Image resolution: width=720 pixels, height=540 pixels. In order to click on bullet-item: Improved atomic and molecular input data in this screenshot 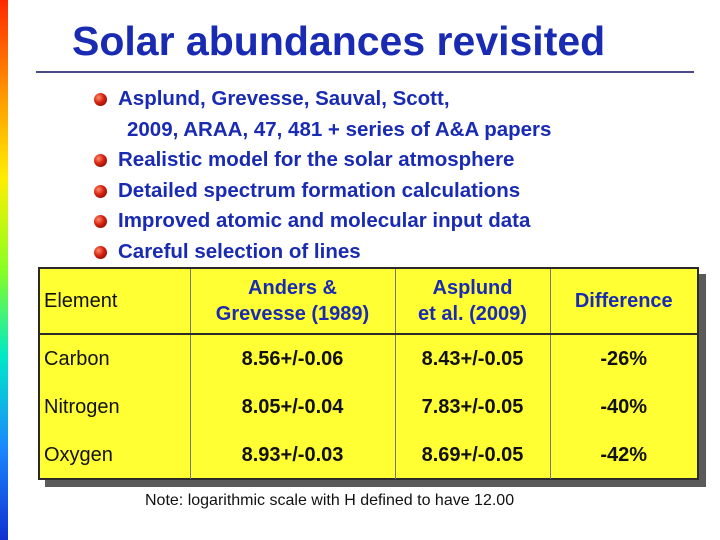, I will do `click(321, 221)`.